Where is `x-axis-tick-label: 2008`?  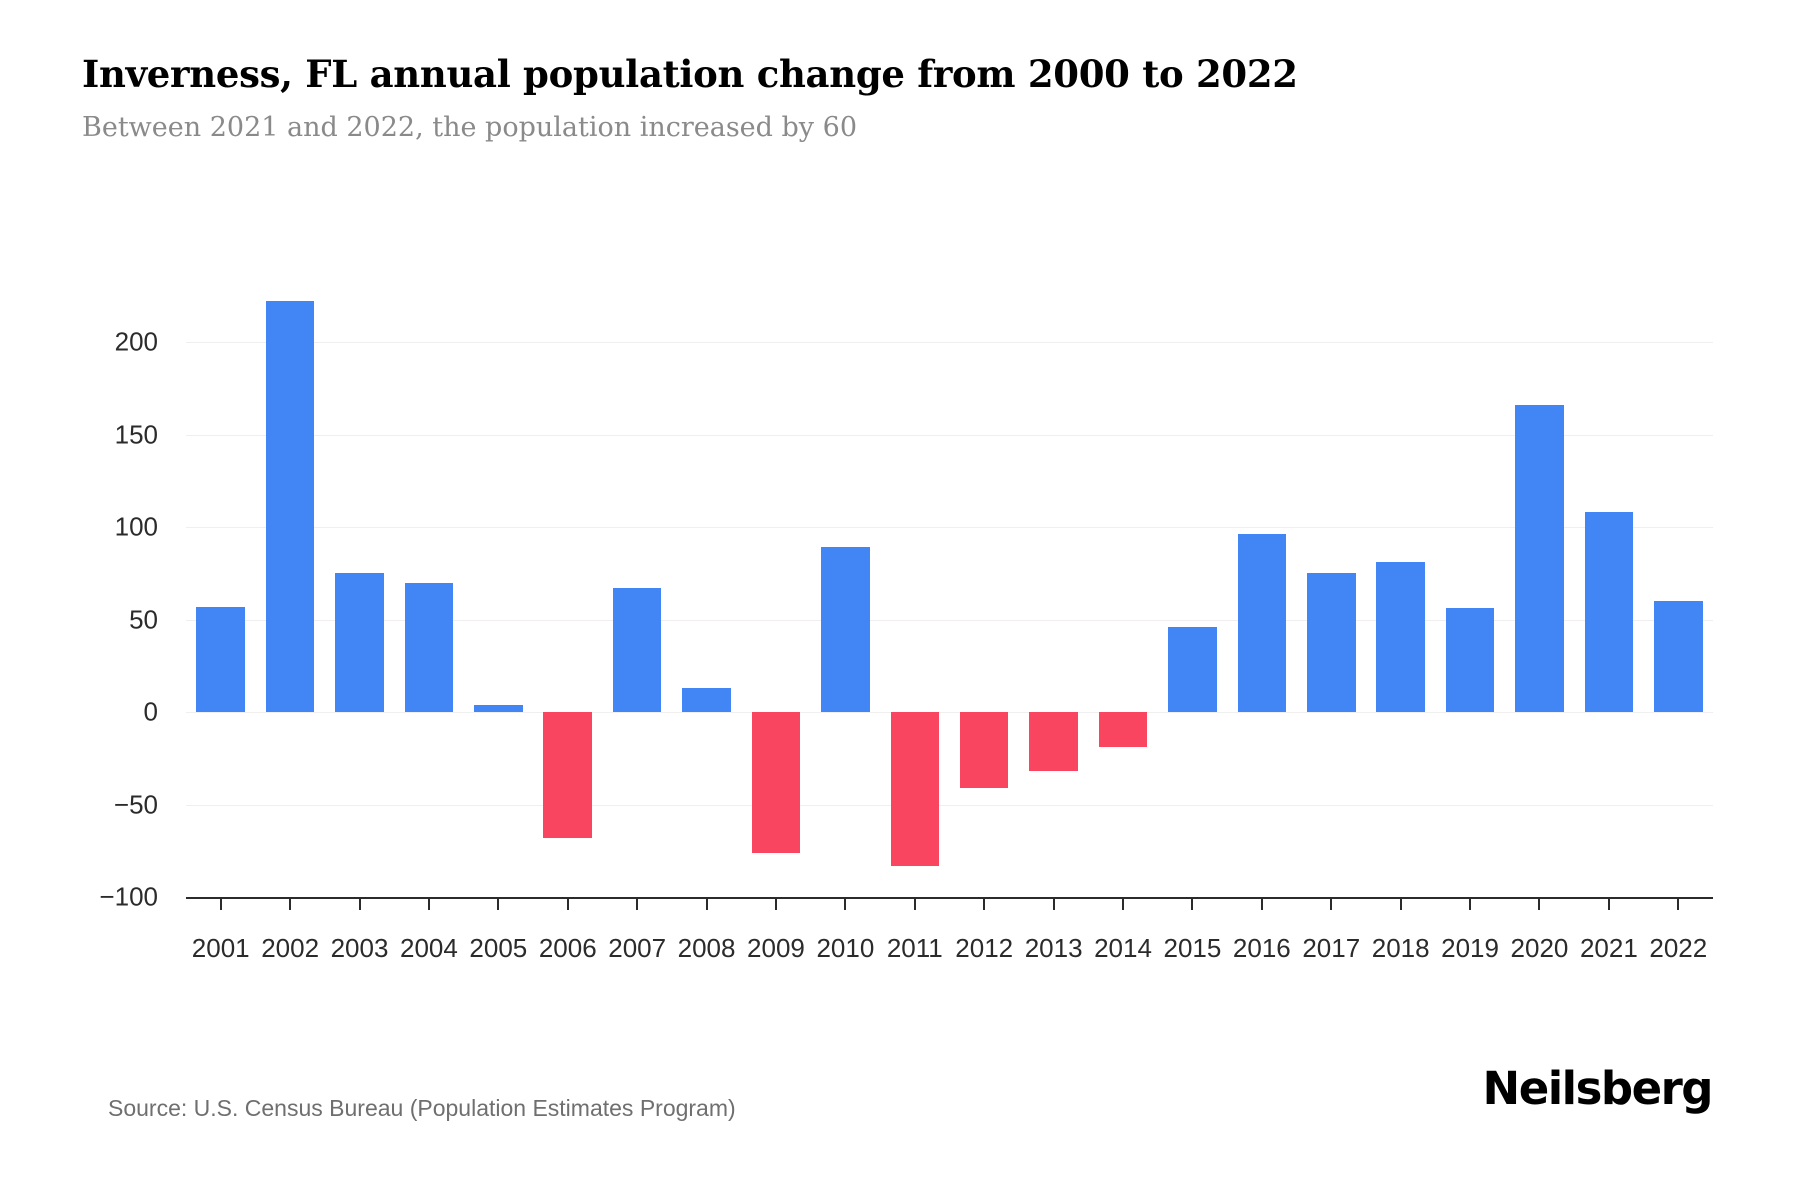 x-axis-tick-label: 2008 is located at coordinates (706, 948).